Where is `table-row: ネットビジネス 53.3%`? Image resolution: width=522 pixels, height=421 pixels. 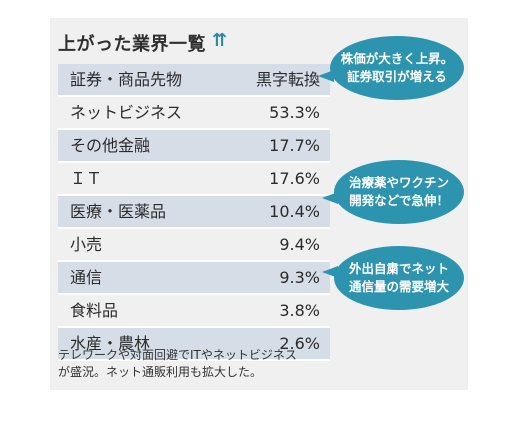
table-row: ネットビジネス 53.3% is located at coordinates (194, 113).